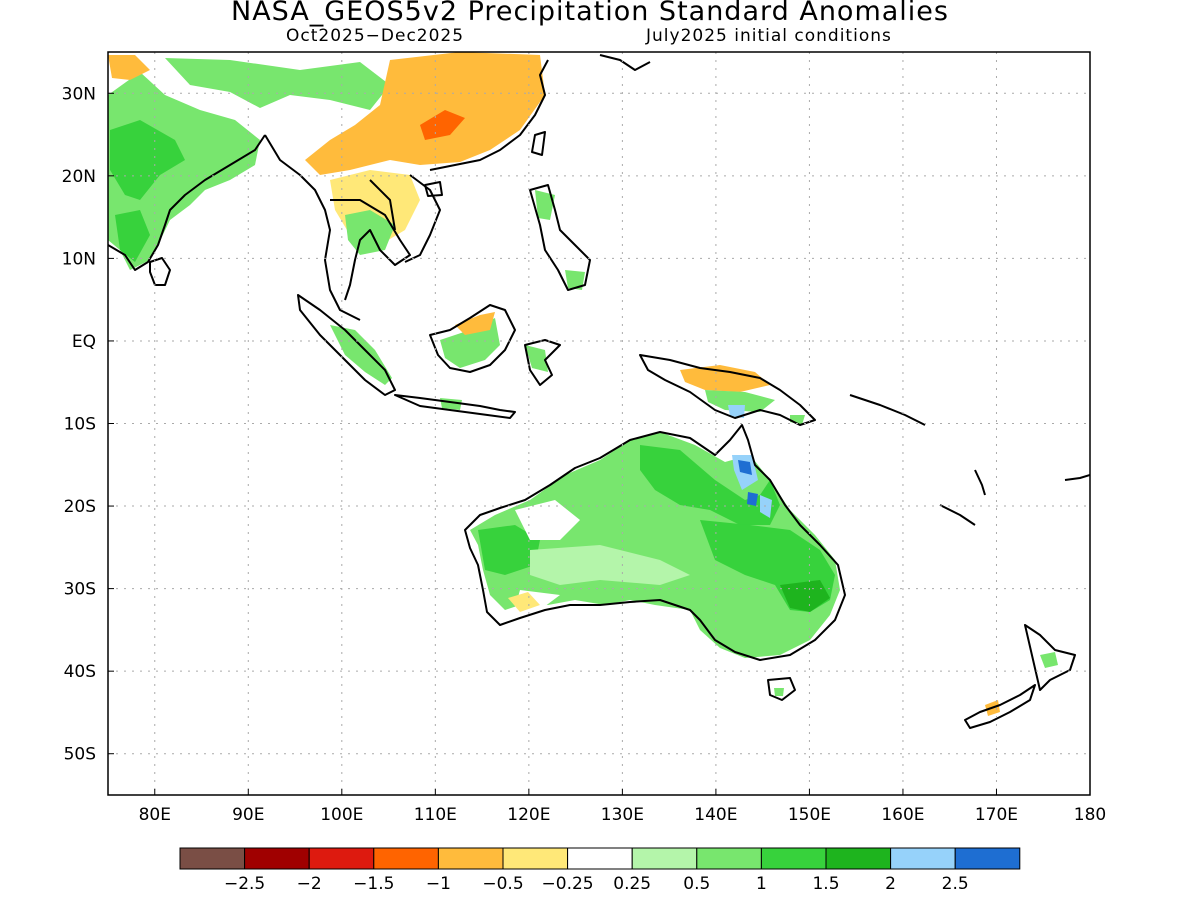  Describe the element at coordinates (475, 323) in the screenshot. I see `borneo-dry` at that location.